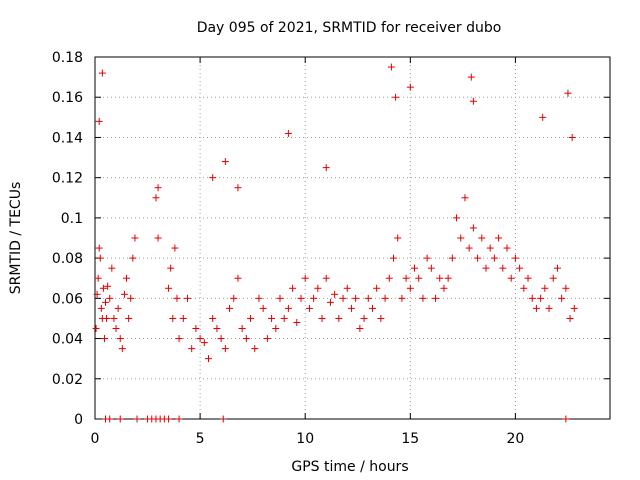 This screenshot has height=480, width=640. I want to click on x-tick-label: 15, so click(410, 439).